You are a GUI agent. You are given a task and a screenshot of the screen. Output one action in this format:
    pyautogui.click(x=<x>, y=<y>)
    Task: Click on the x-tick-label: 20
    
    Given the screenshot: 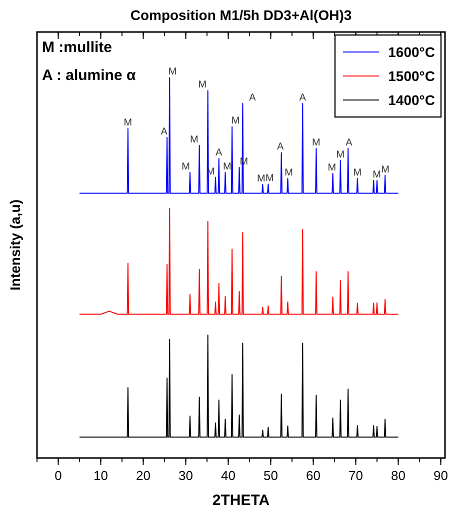 What is the action you would take?
    pyautogui.click(x=143, y=475)
    